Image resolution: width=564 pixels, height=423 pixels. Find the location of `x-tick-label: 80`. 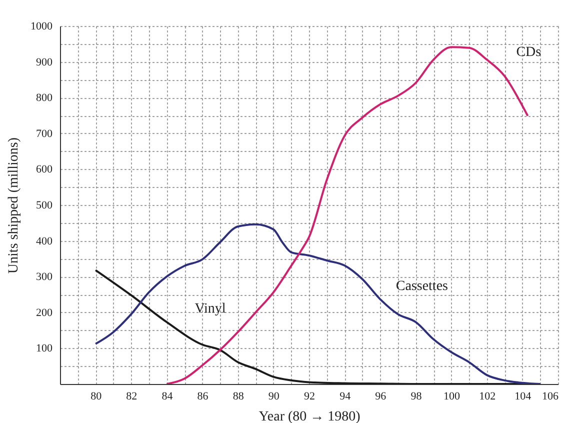

x-tick-label: 80 is located at coordinates (96, 396).